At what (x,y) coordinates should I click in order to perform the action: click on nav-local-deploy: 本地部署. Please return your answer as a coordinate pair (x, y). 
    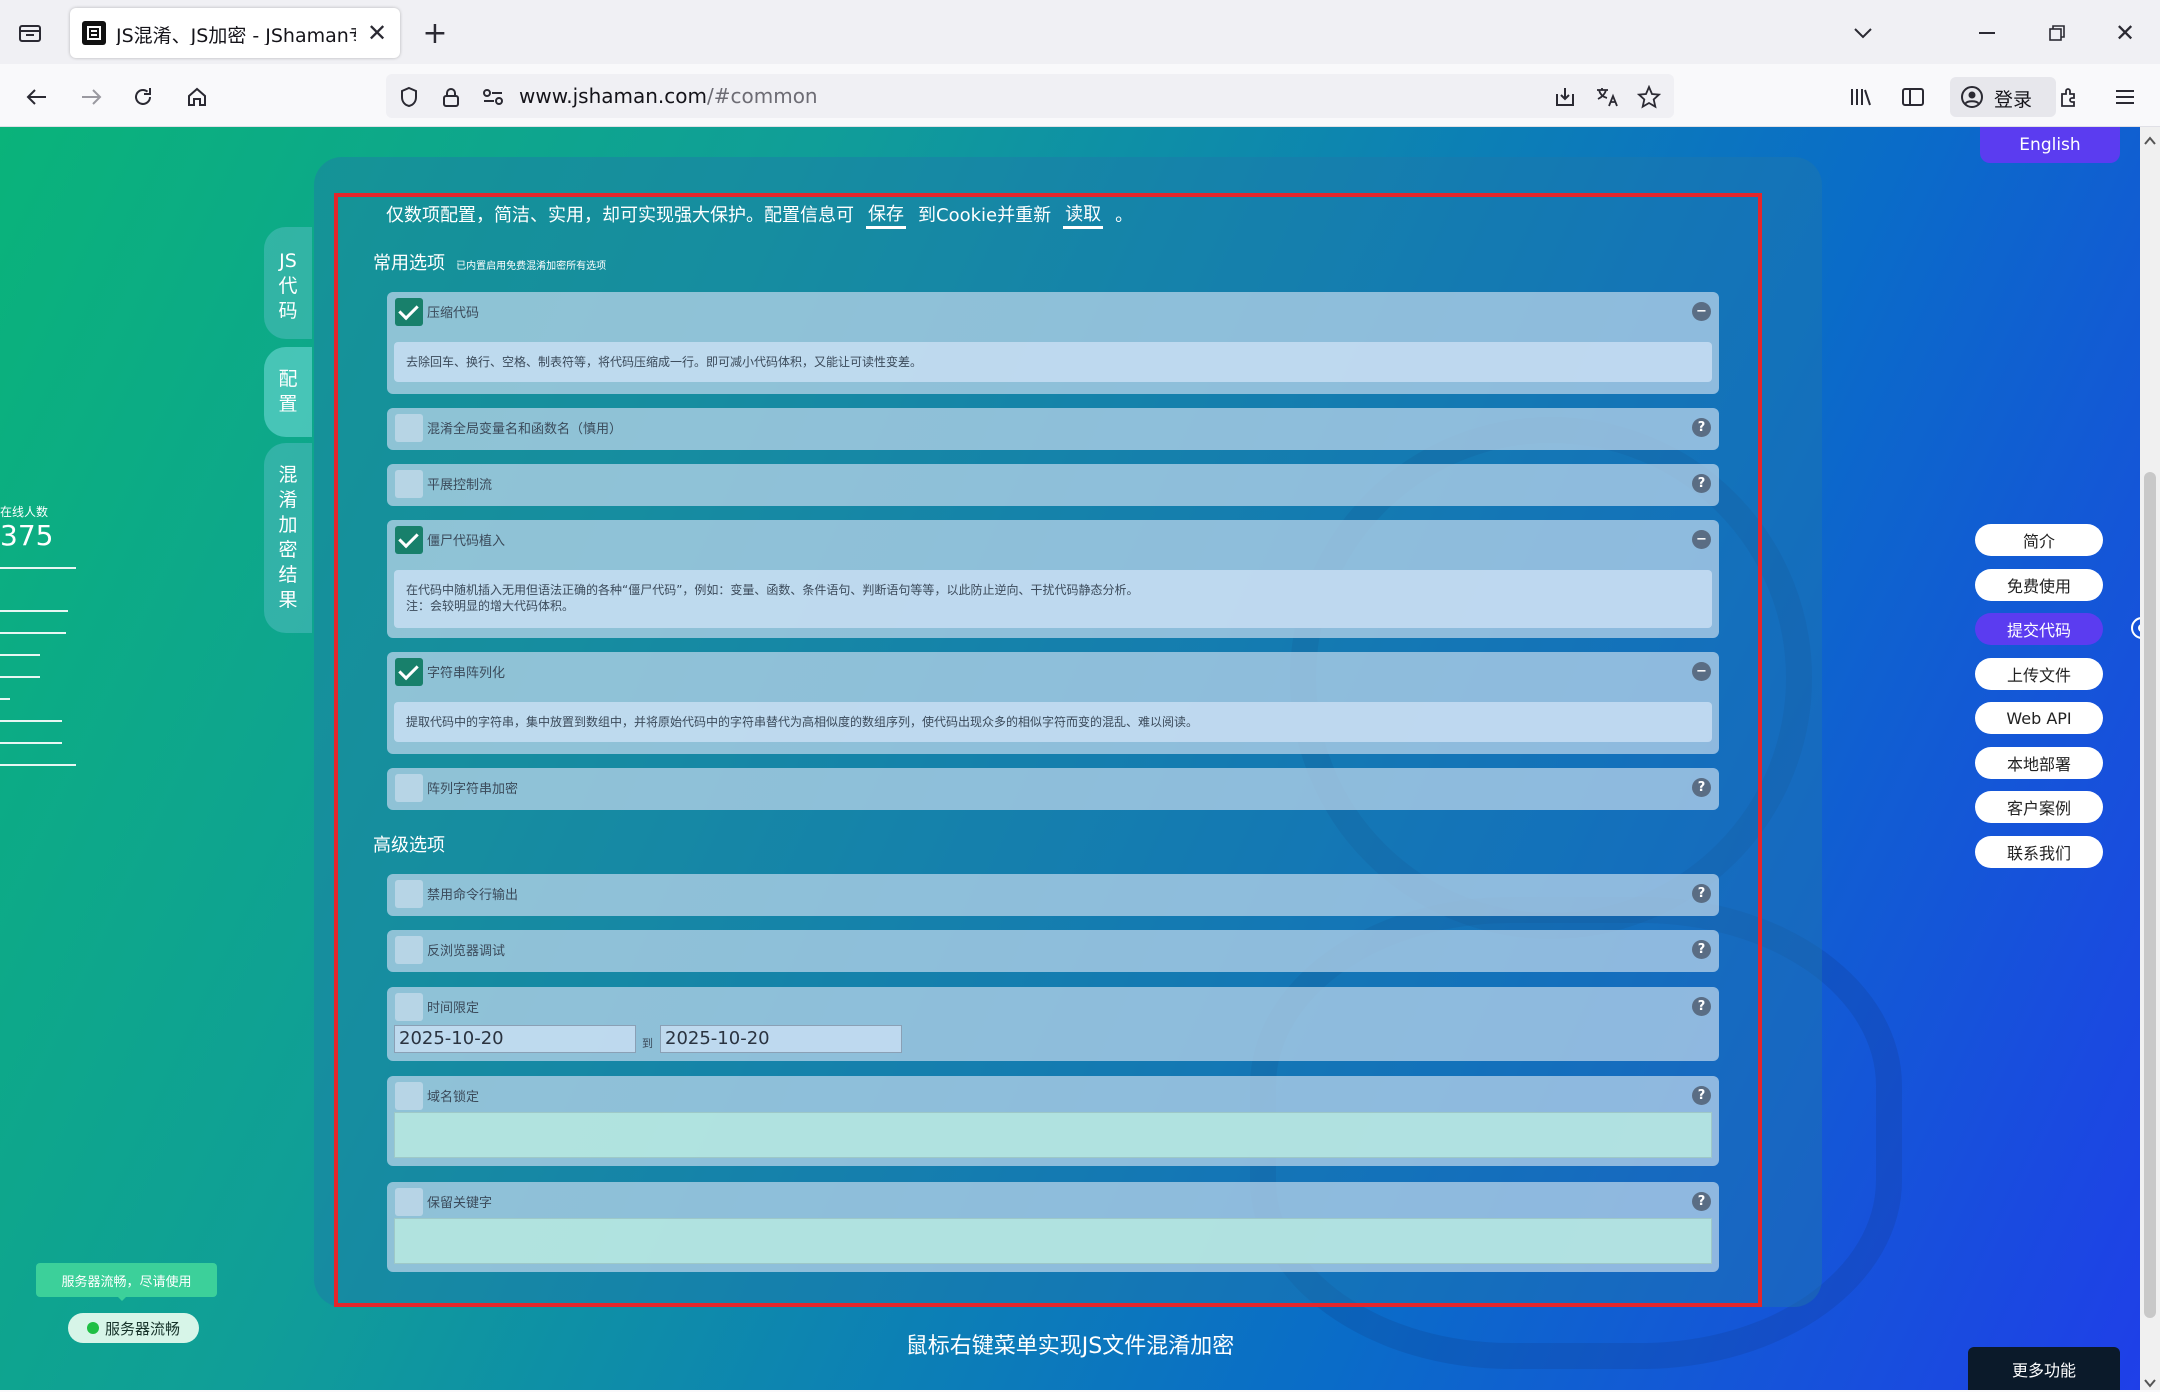
    Looking at the image, I should click on (2039, 763).